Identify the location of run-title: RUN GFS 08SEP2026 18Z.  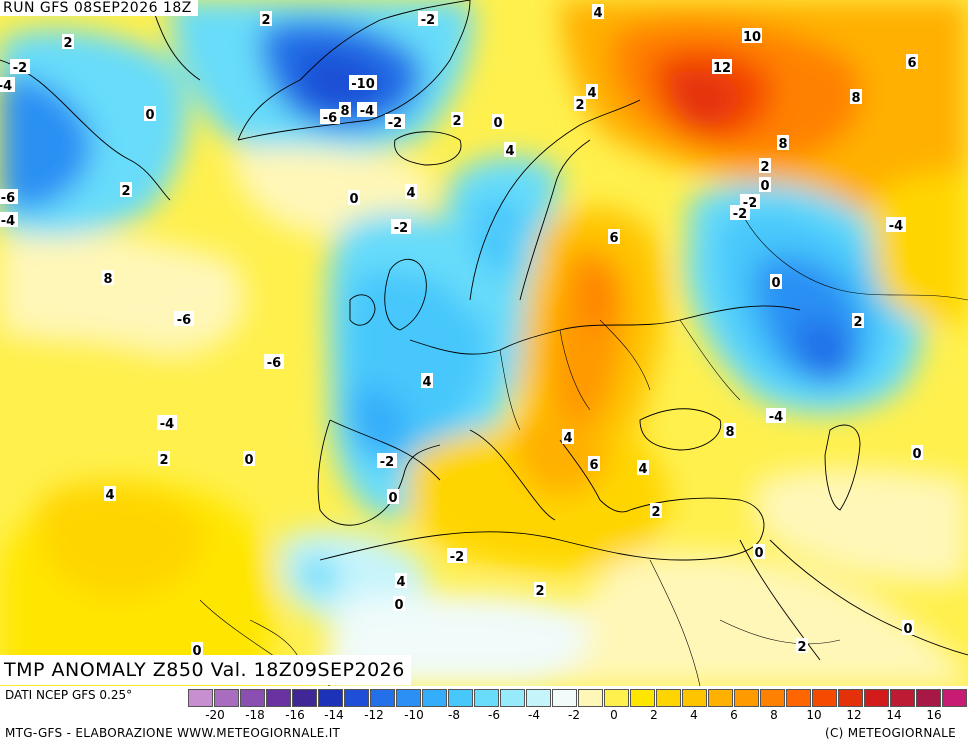
(99, 8).